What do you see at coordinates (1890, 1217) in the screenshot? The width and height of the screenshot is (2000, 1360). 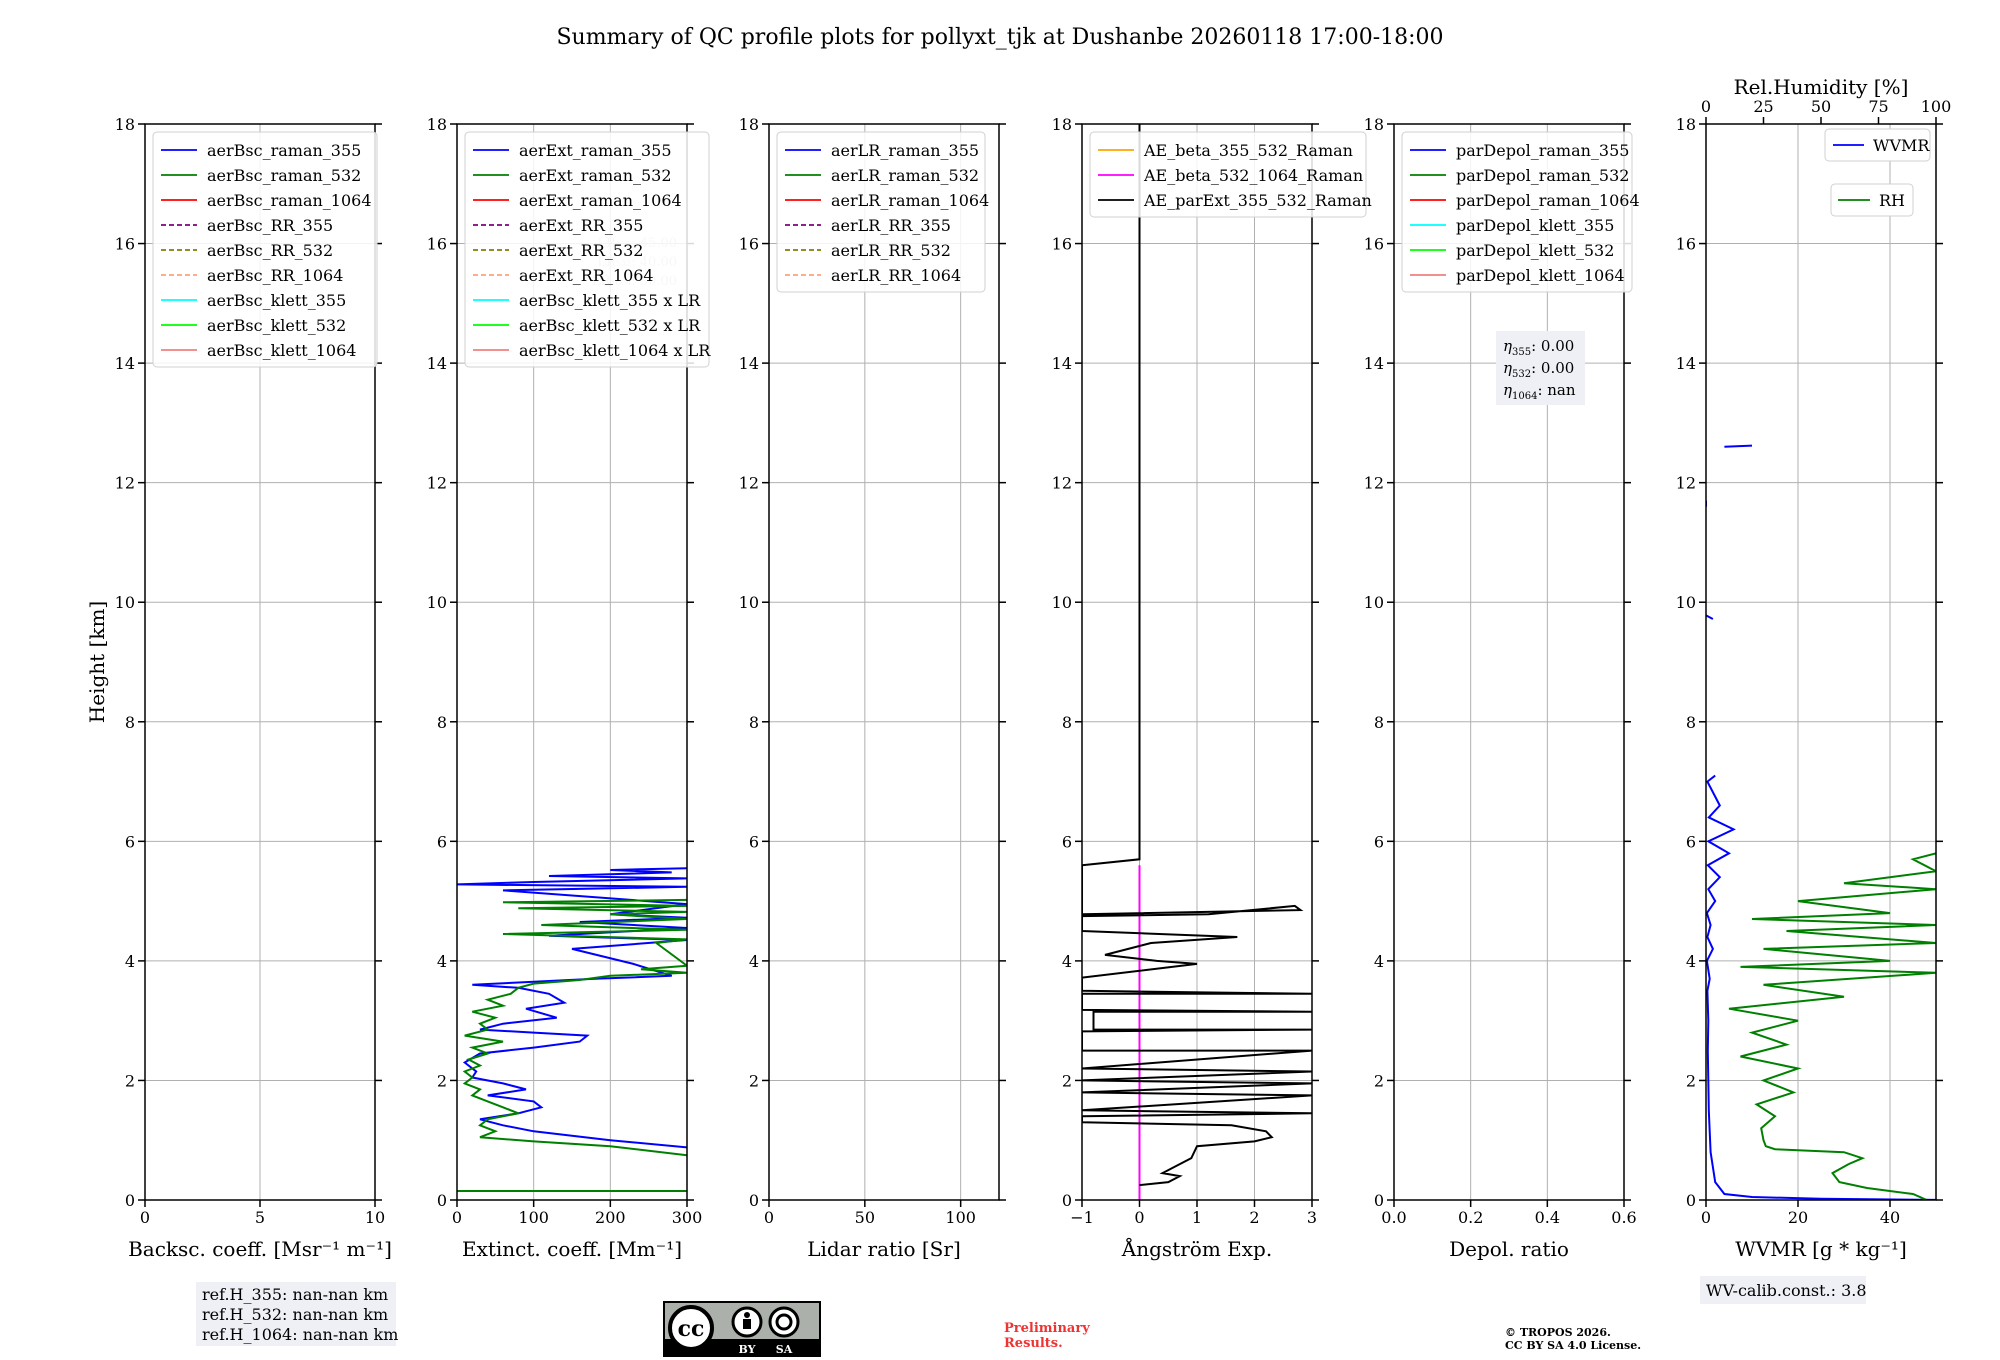 I see `x-tick-label: 40` at bounding box center [1890, 1217].